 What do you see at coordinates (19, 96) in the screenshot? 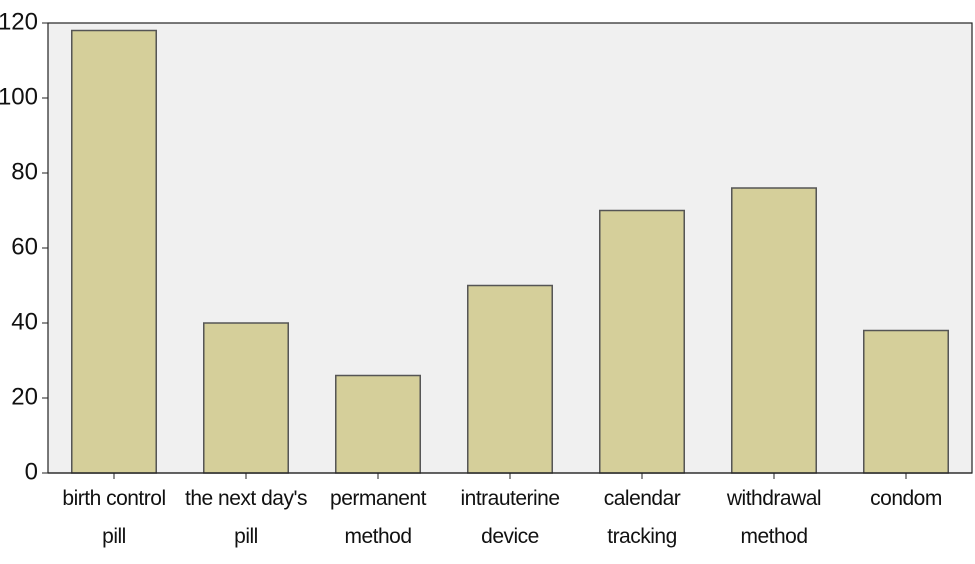
I see `y-tick-label: 100` at bounding box center [19, 96].